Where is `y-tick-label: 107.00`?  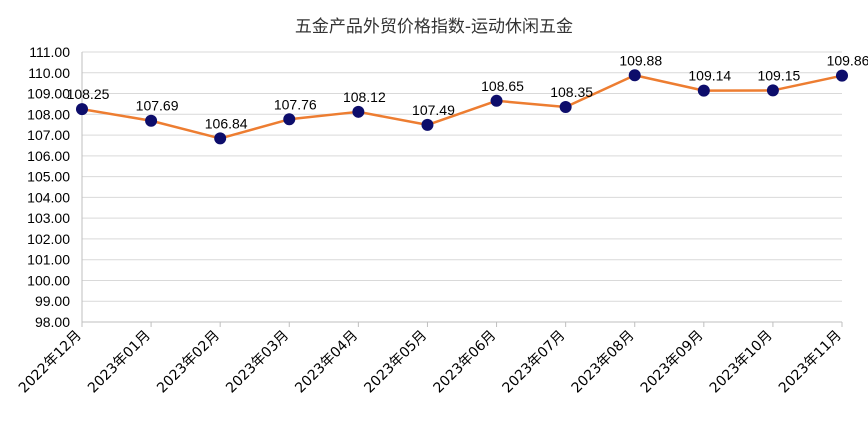 y-tick-label: 107.00 is located at coordinates (48, 135).